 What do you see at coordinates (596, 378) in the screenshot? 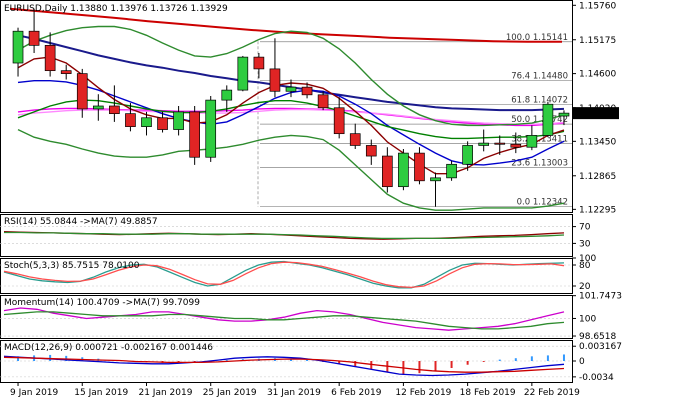
I see `indicator-axis-label: -0.0034` at bounding box center [596, 378].